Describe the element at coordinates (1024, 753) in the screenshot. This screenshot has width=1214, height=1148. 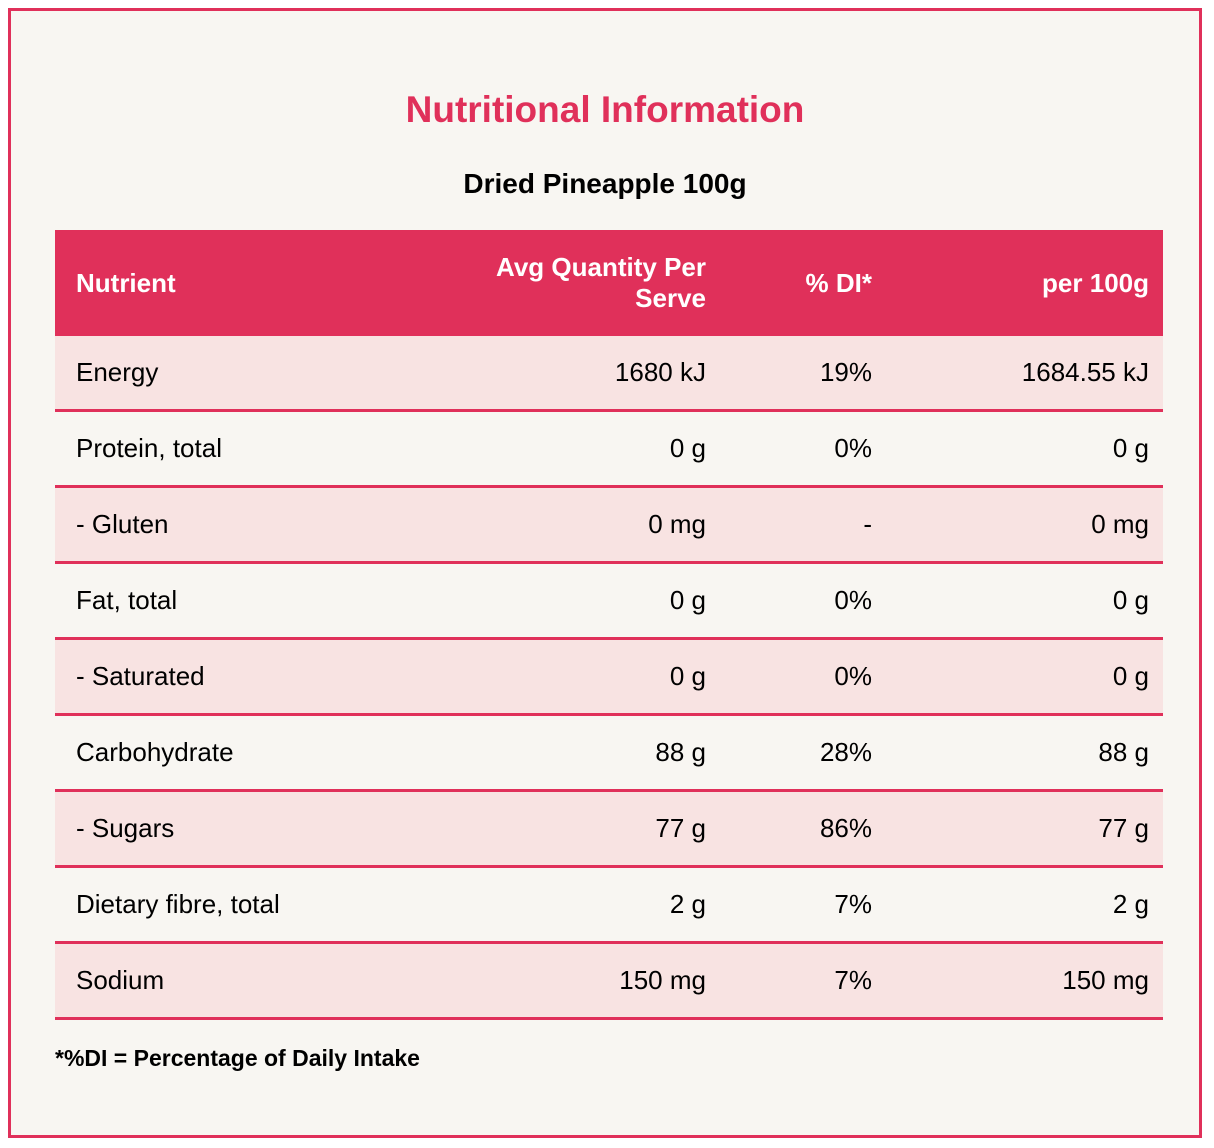
I see `per-100g-cell: 88 g` at that location.